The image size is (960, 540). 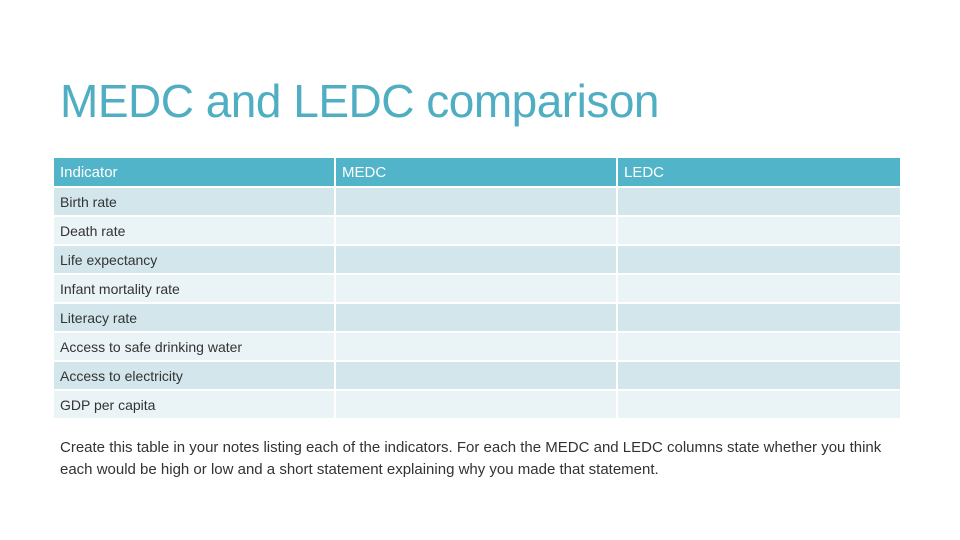 I want to click on table-row: Access to safe drinking water, so click(x=477, y=347).